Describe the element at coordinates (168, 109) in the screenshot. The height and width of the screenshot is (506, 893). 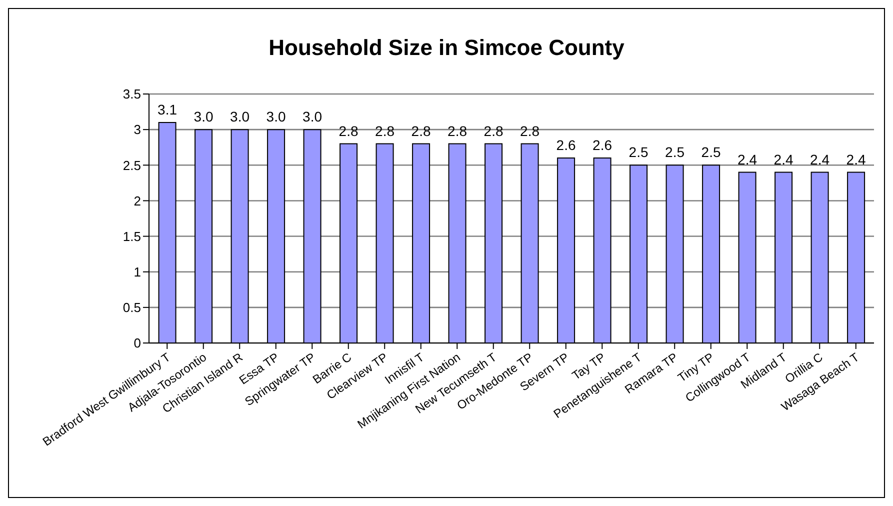
I see `data-label: 3.1` at that location.